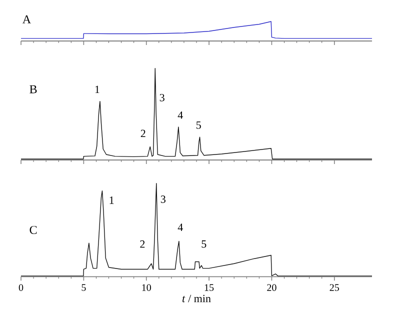  I want to click on chart-title: A, so click(26, 19).